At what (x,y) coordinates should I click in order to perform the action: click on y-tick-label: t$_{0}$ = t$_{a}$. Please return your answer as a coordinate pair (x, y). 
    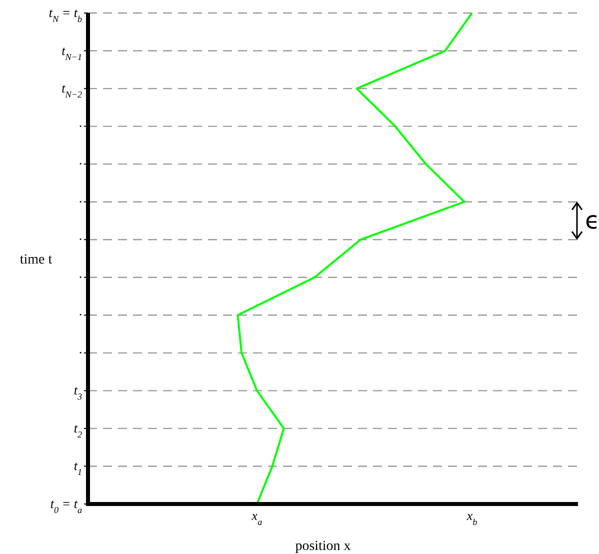
    Looking at the image, I should click on (66, 505).